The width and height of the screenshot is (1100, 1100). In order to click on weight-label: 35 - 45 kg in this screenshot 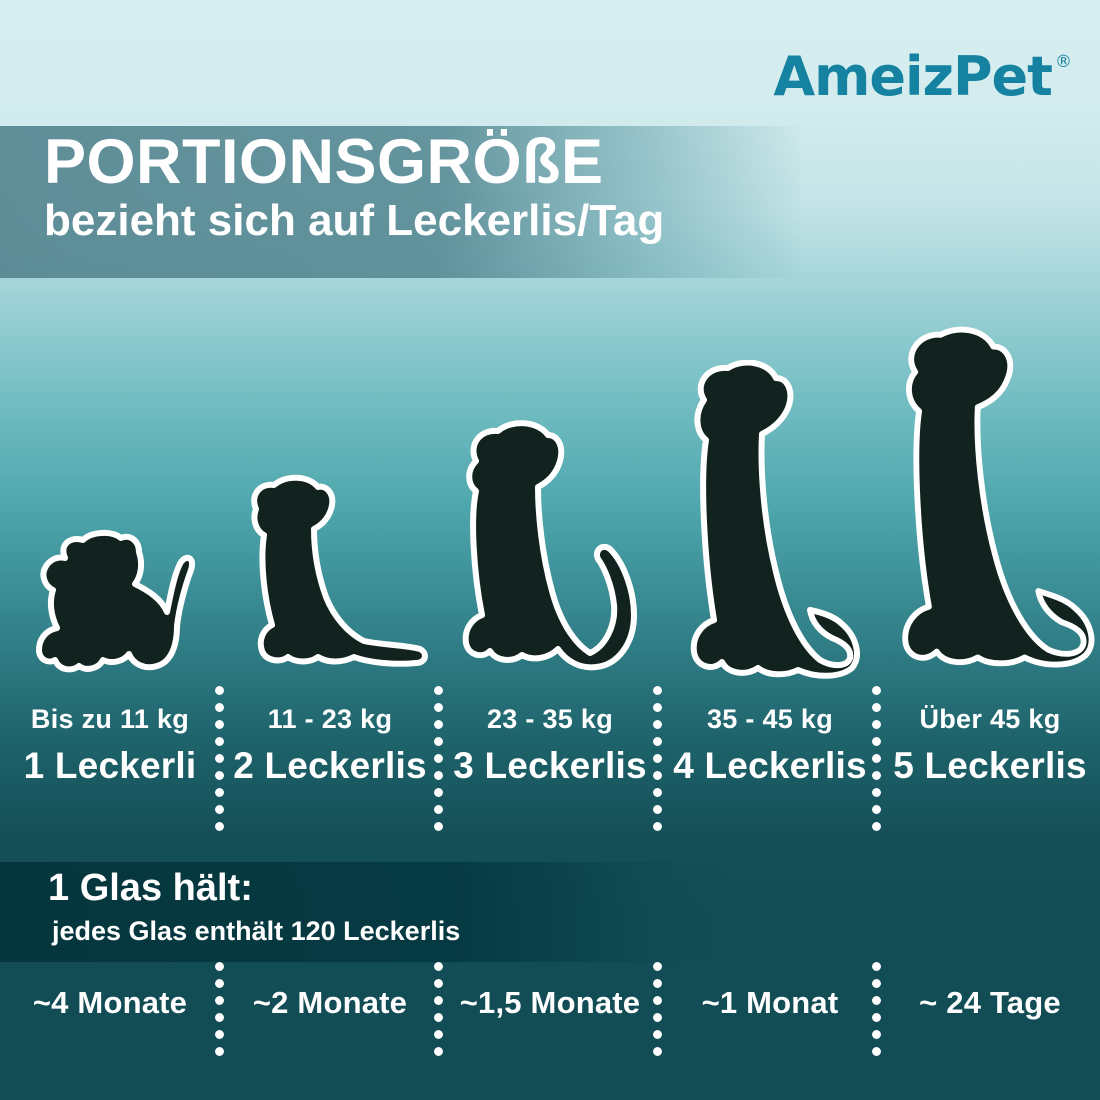, I will do `click(770, 719)`.